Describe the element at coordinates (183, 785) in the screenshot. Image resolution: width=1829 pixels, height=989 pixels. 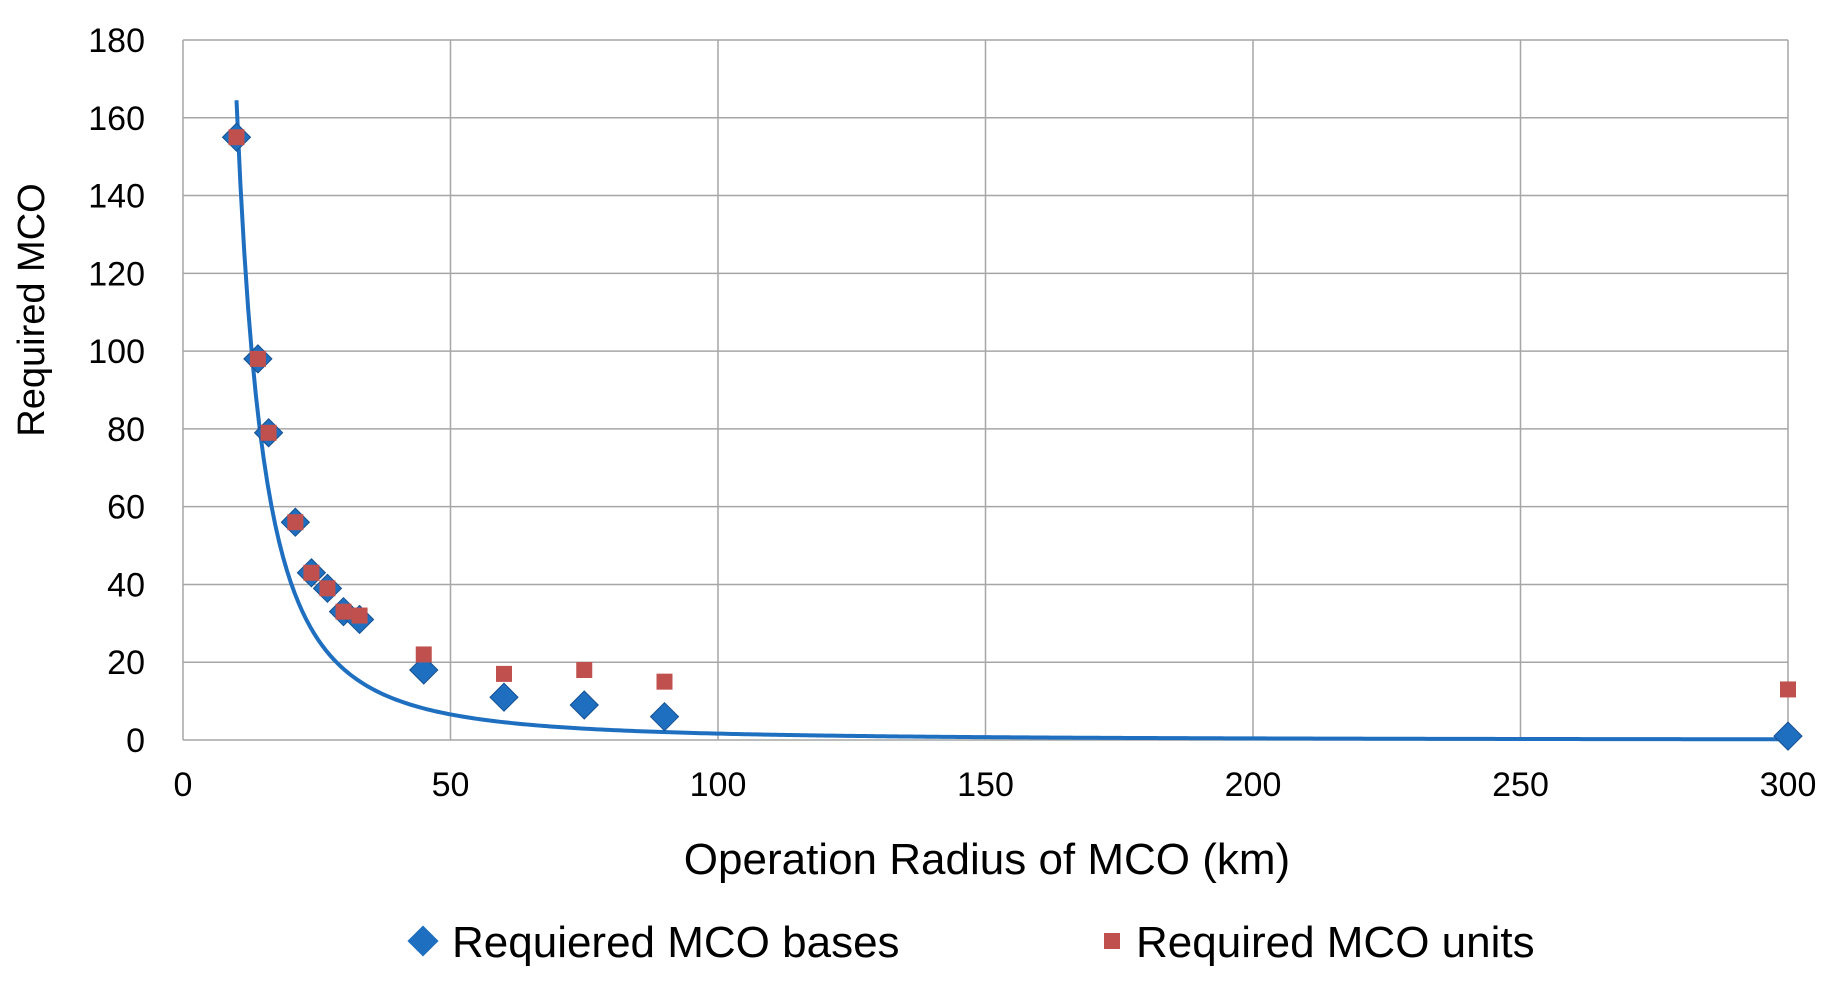
I see `x-tick-label: 0` at that location.